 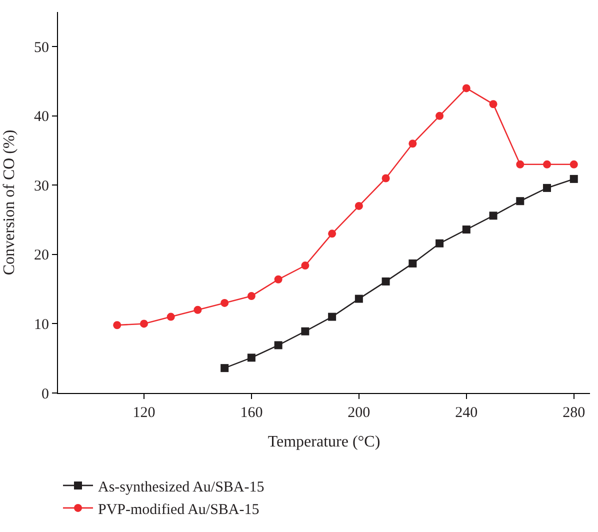 I want to click on y-tick-label: 0, so click(x=45, y=394).